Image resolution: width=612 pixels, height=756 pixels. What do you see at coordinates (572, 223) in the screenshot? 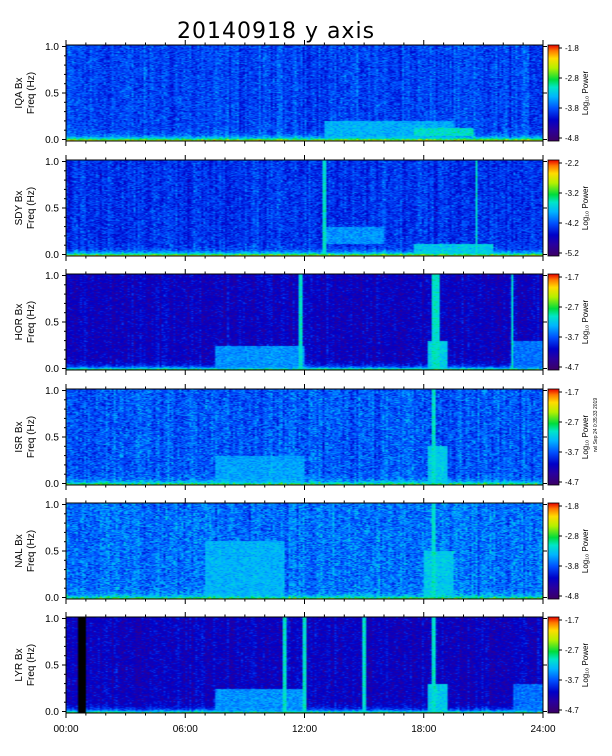
I see `colorbar-tick-label: -4.2` at bounding box center [572, 223].